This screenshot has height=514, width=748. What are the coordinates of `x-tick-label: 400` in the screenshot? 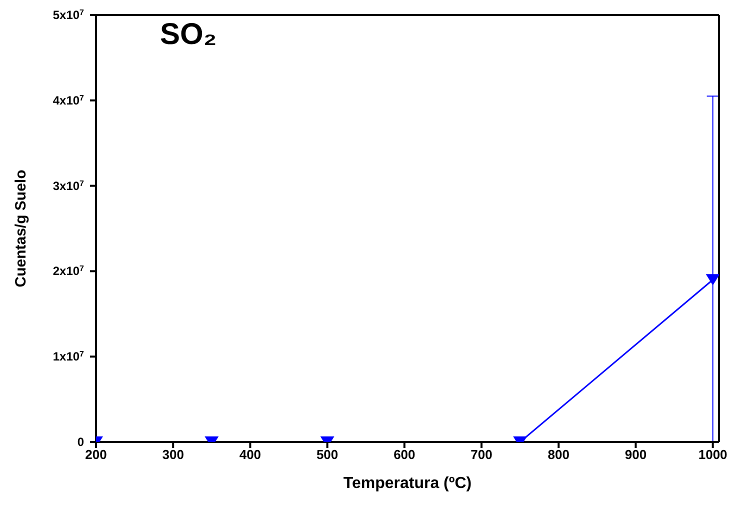 It's located at (250, 454).